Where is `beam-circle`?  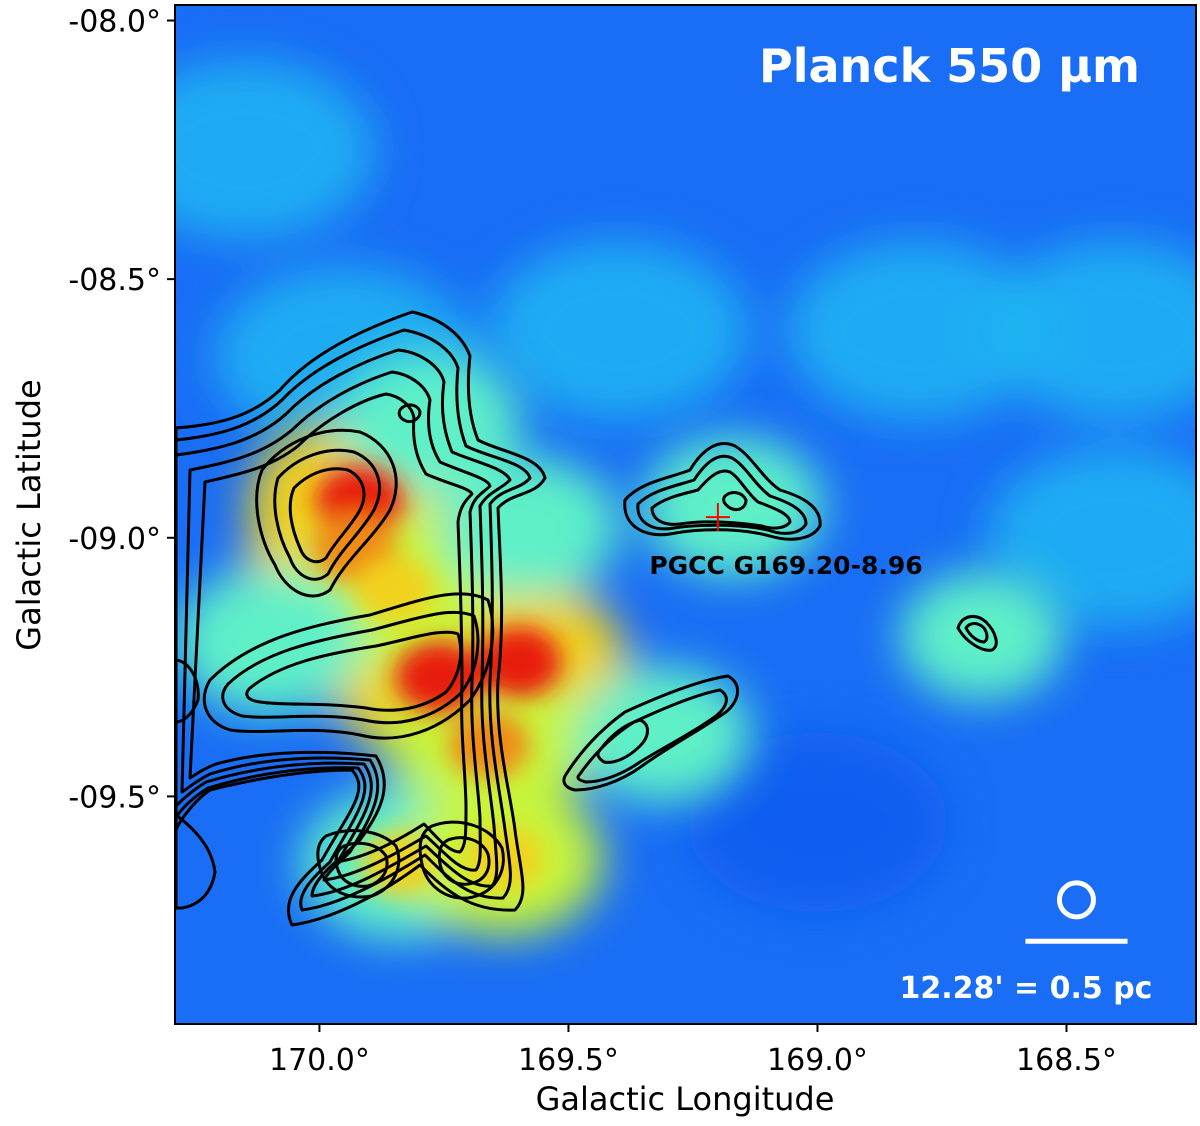
beam-circle is located at coordinates (1076, 900).